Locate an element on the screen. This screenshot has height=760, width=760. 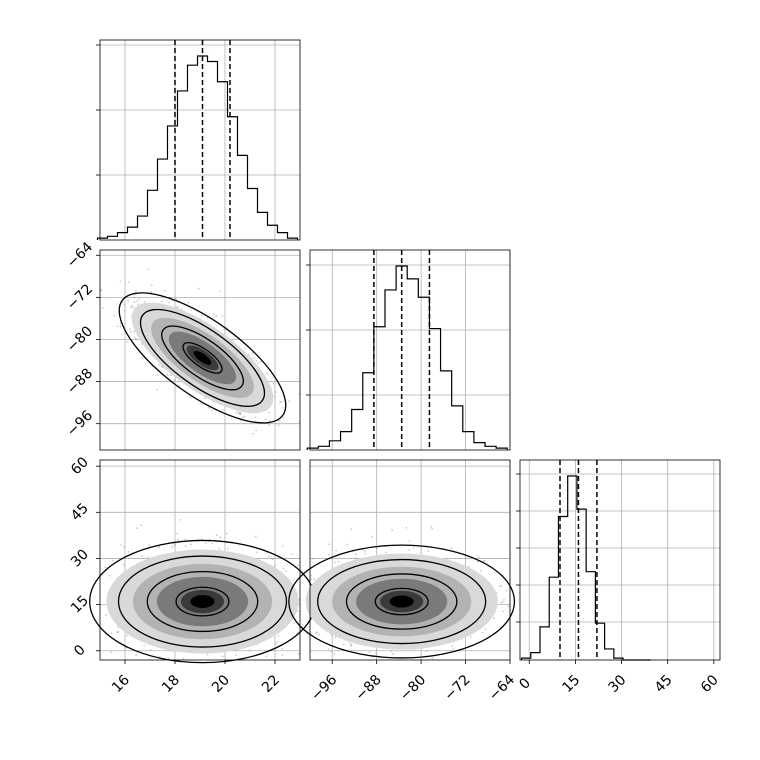
ytick-label-param-2-4: −96 is located at coordinates (80, 424).